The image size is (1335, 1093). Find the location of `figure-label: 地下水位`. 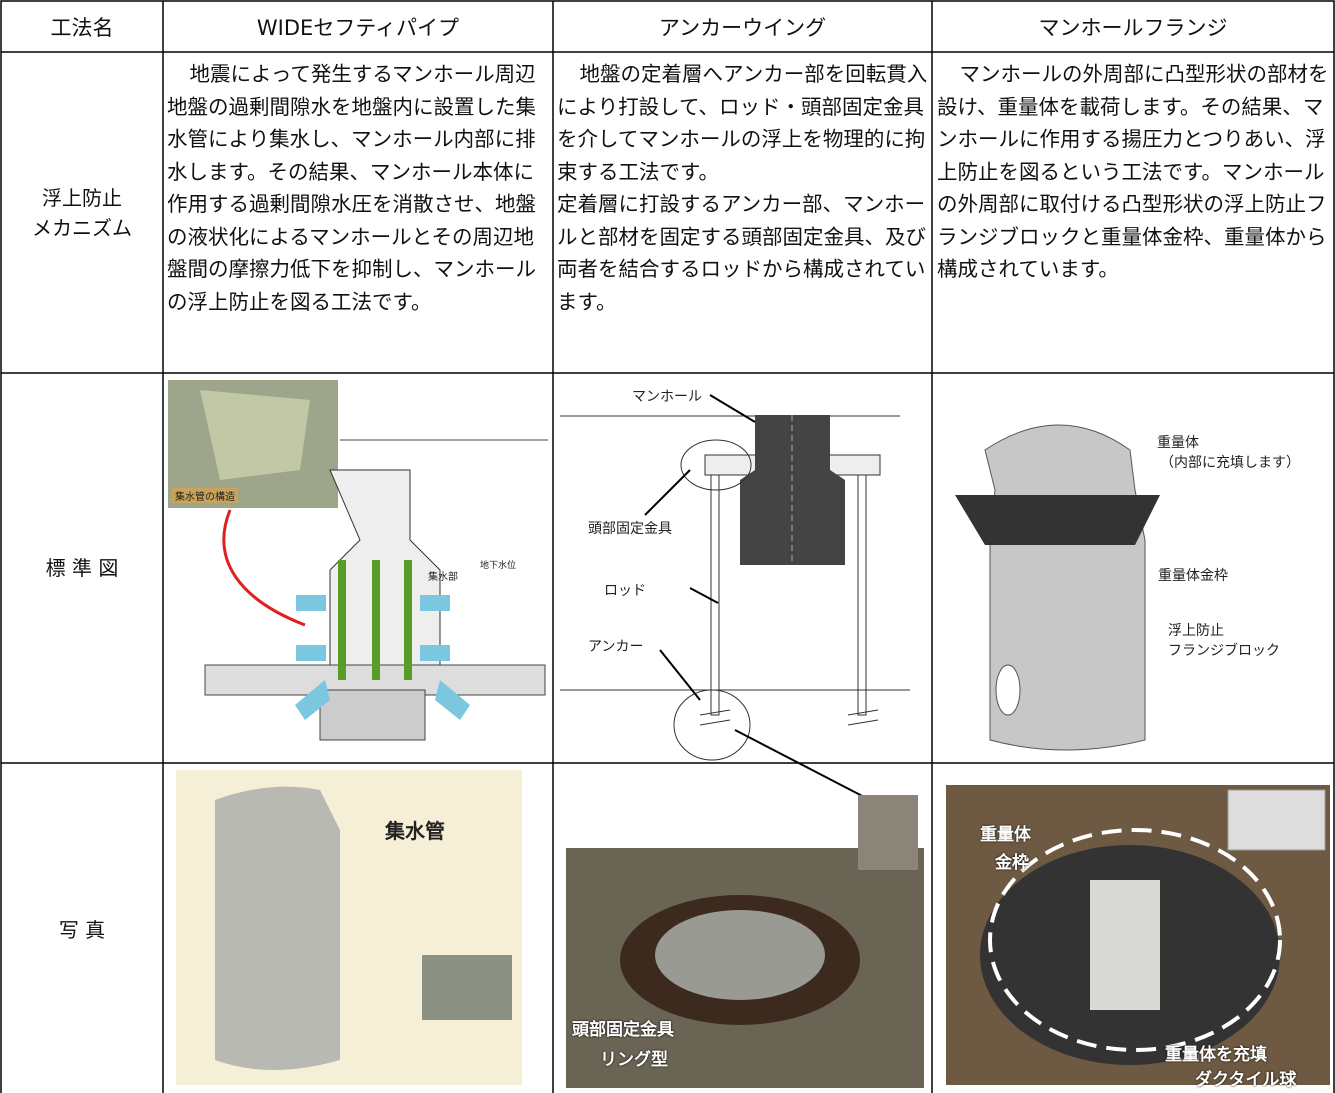

figure-label: 地下水位 is located at coordinates (498, 566).